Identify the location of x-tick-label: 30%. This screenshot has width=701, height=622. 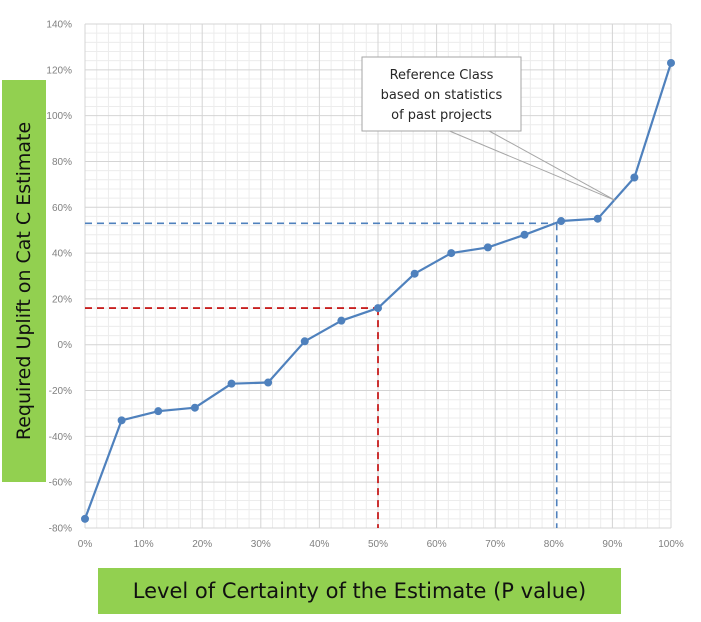
(261, 544).